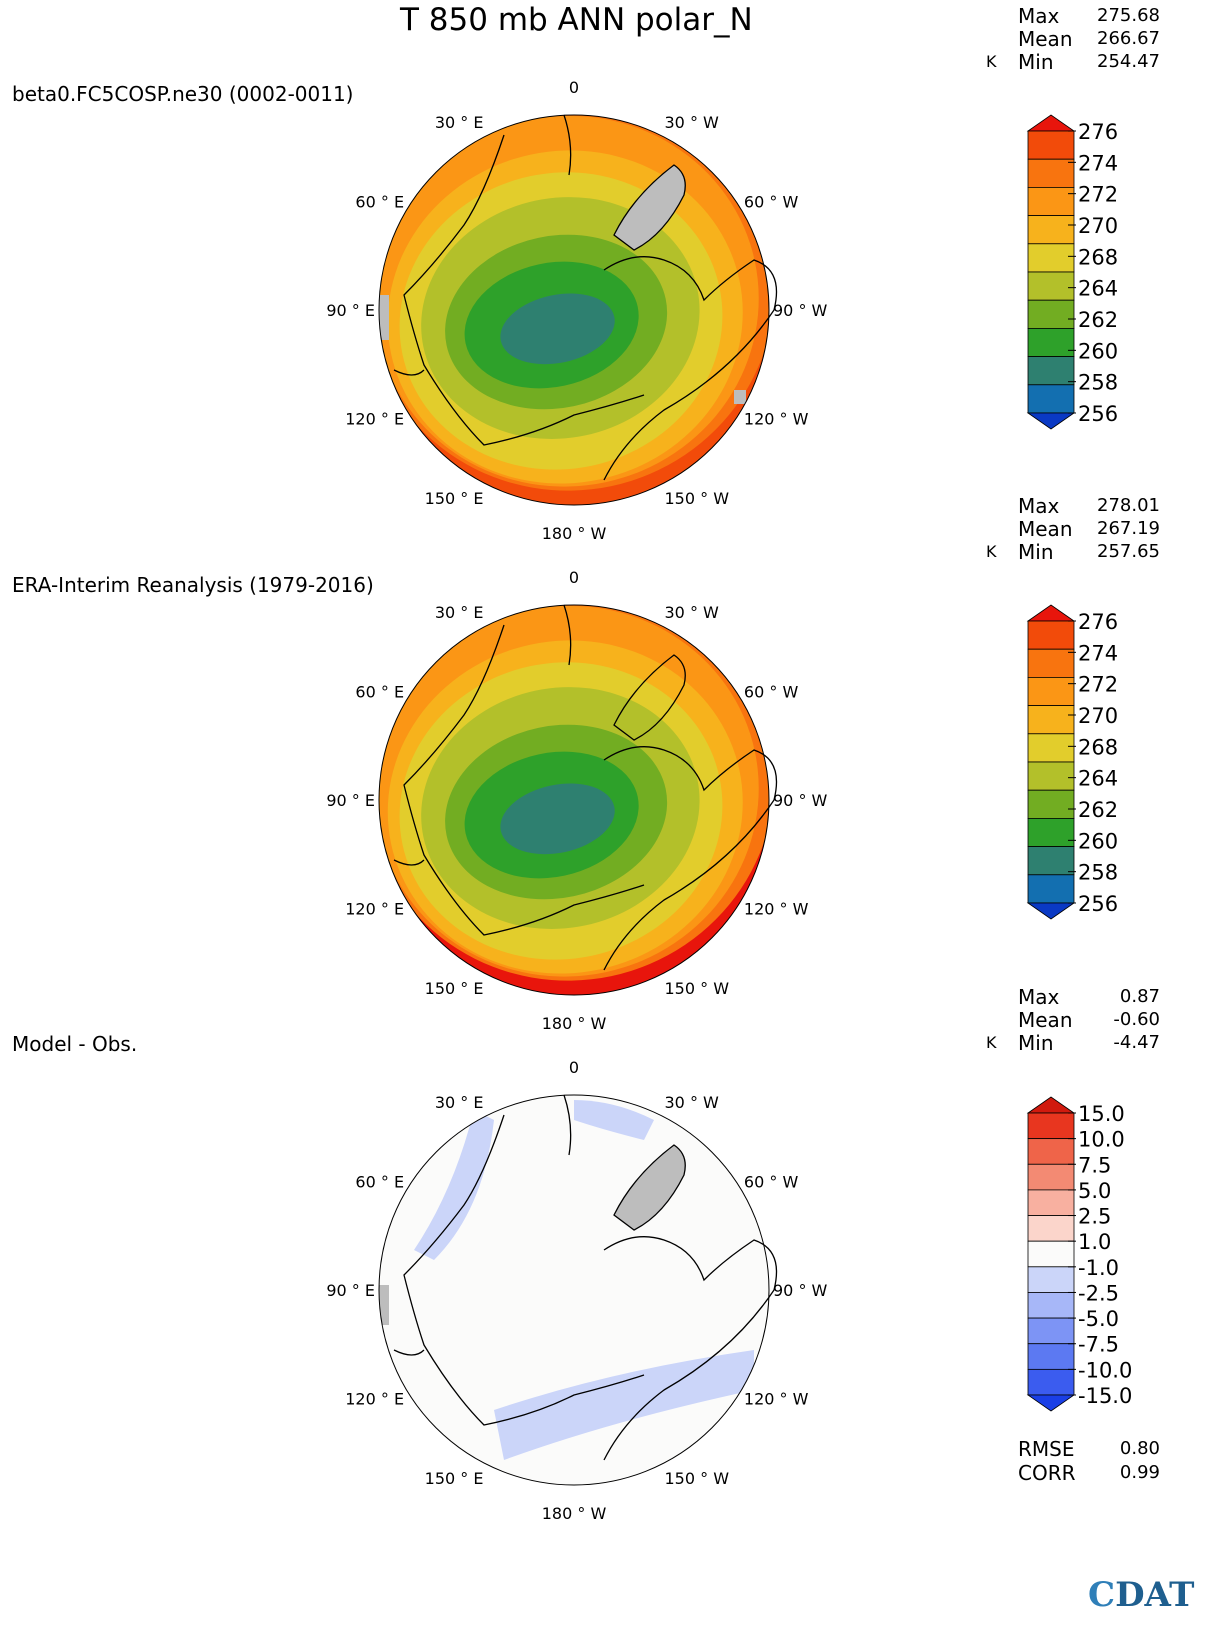 The image size is (1212, 1628). I want to click on stat-min-value: 257.65, so click(1128, 551).